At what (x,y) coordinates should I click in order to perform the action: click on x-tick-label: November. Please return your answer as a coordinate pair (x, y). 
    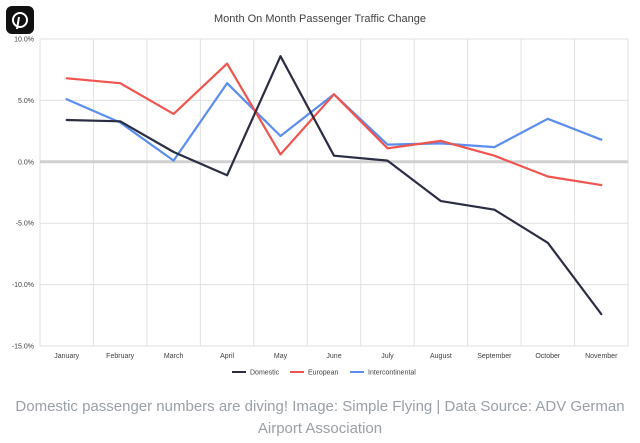
    Looking at the image, I should click on (601, 356).